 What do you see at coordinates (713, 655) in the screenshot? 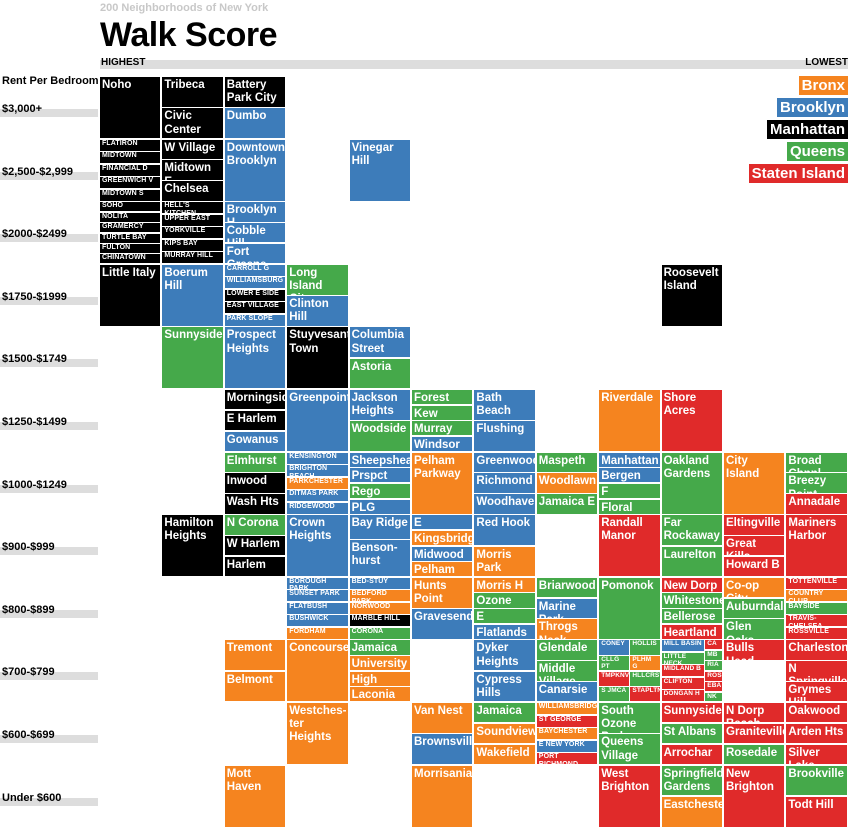
I see `neighborhood-cell-small: MB` at bounding box center [713, 655].